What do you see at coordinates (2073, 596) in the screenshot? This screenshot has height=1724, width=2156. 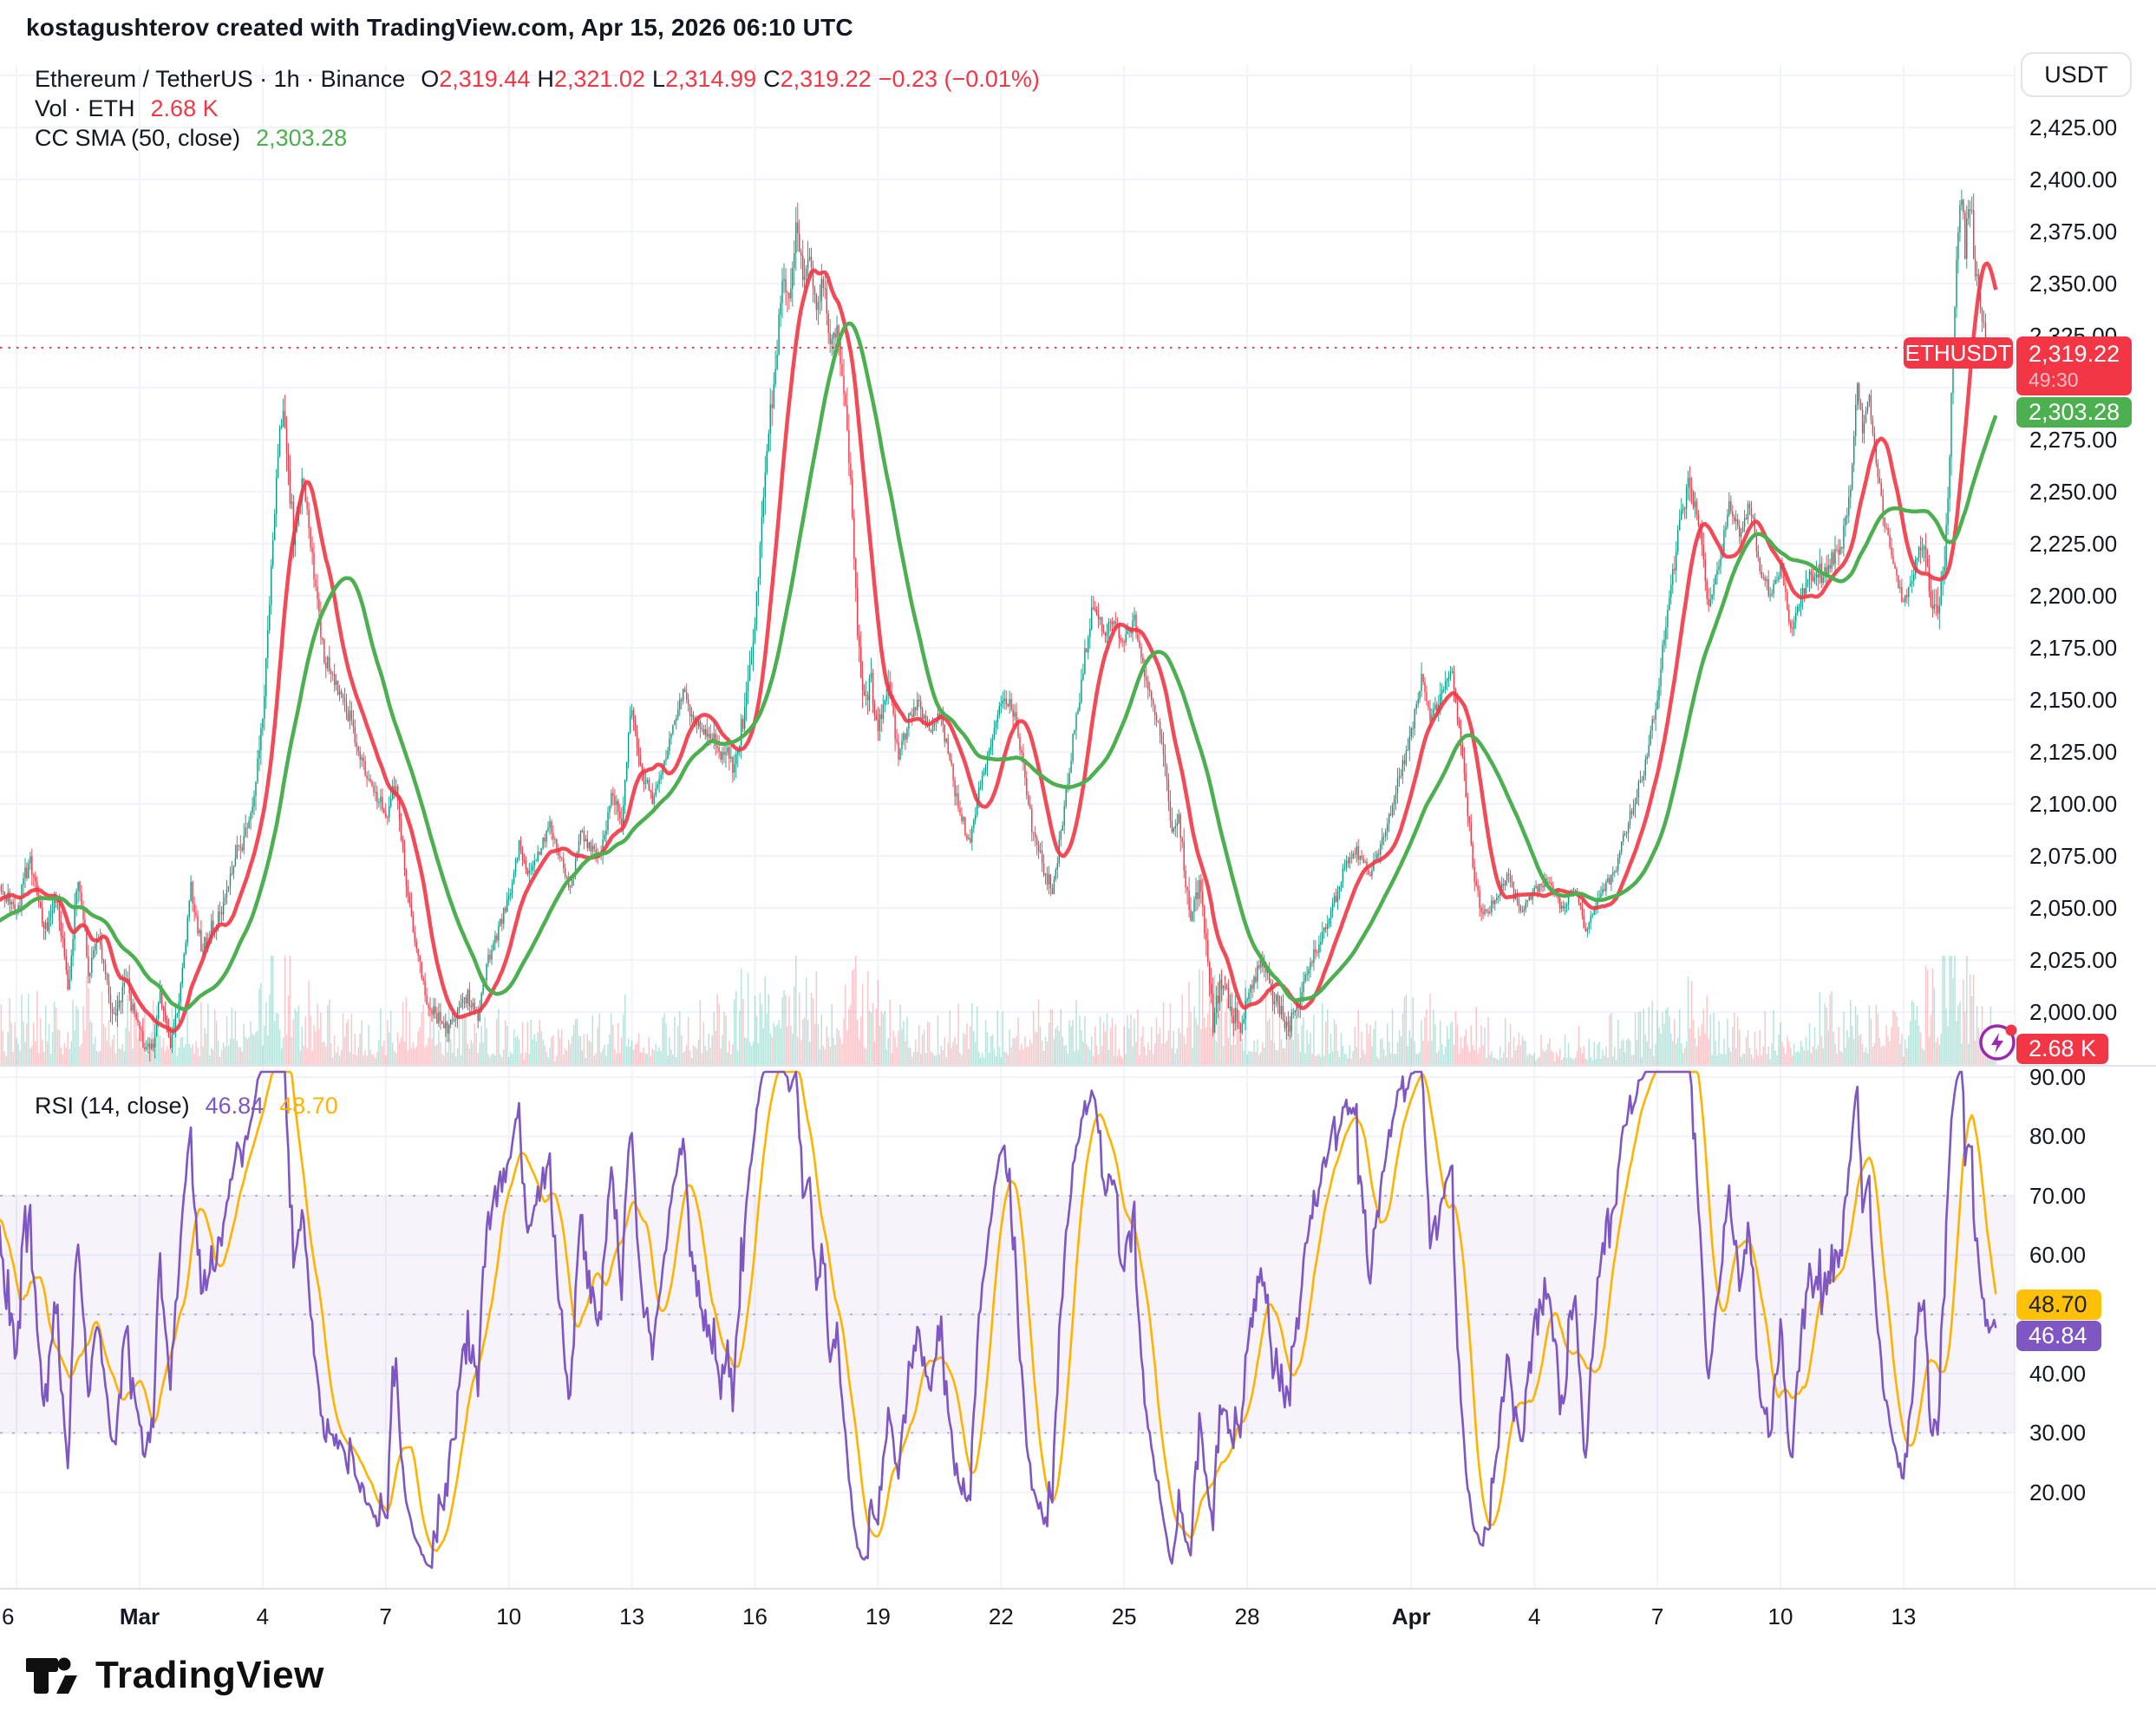 I see `price-tick-label: 2,200.00` at bounding box center [2073, 596].